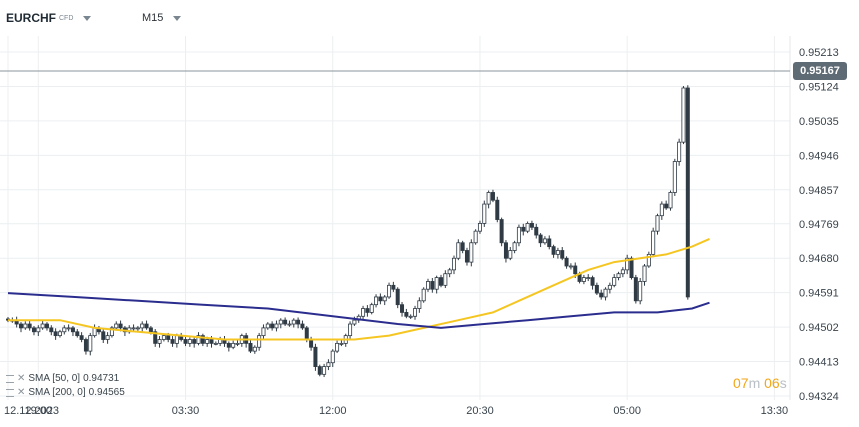 This screenshot has height=427, width=859. Describe the element at coordinates (819, 397) in the screenshot. I see `y-tick-label: 0.94324` at that location.